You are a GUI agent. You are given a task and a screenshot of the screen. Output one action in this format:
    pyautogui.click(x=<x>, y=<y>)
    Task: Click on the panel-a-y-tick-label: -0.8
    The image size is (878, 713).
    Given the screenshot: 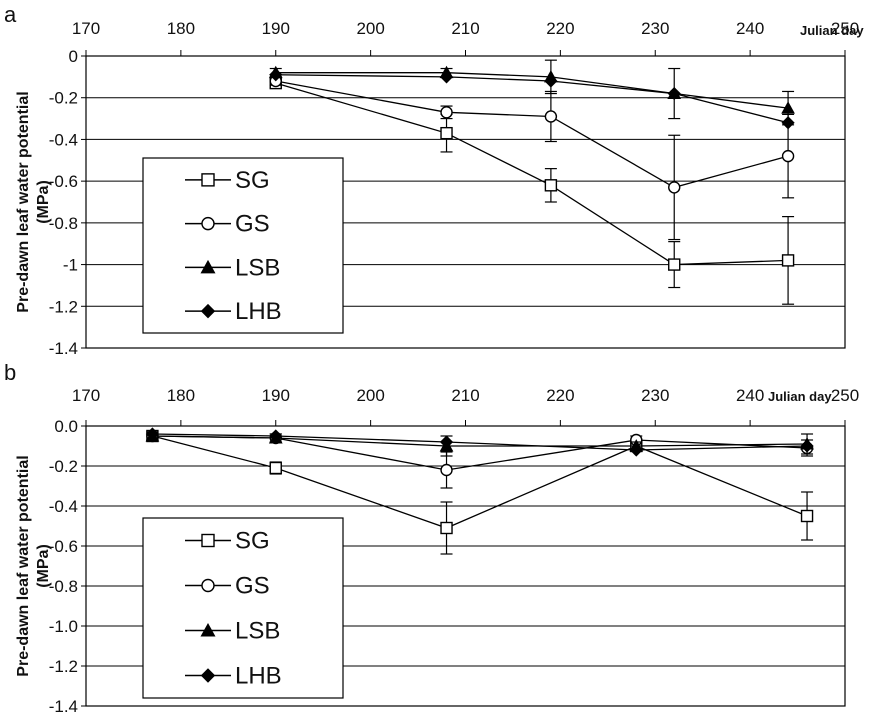 What is the action you would take?
    pyautogui.click(x=63, y=223)
    